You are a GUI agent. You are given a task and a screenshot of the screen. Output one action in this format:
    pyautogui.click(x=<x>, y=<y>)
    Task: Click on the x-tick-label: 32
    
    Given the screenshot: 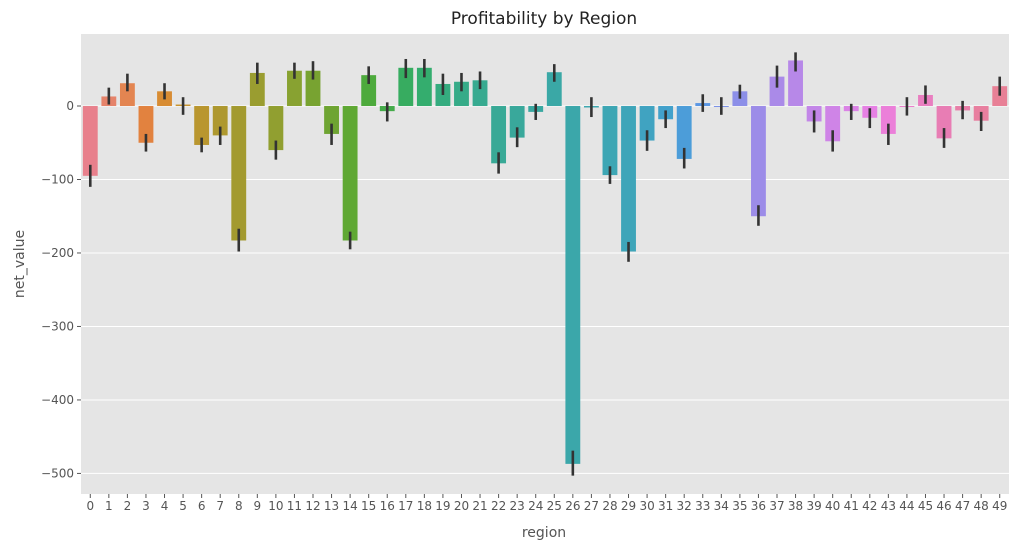 What is the action you would take?
    pyautogui.click(x=684, y=506)
    